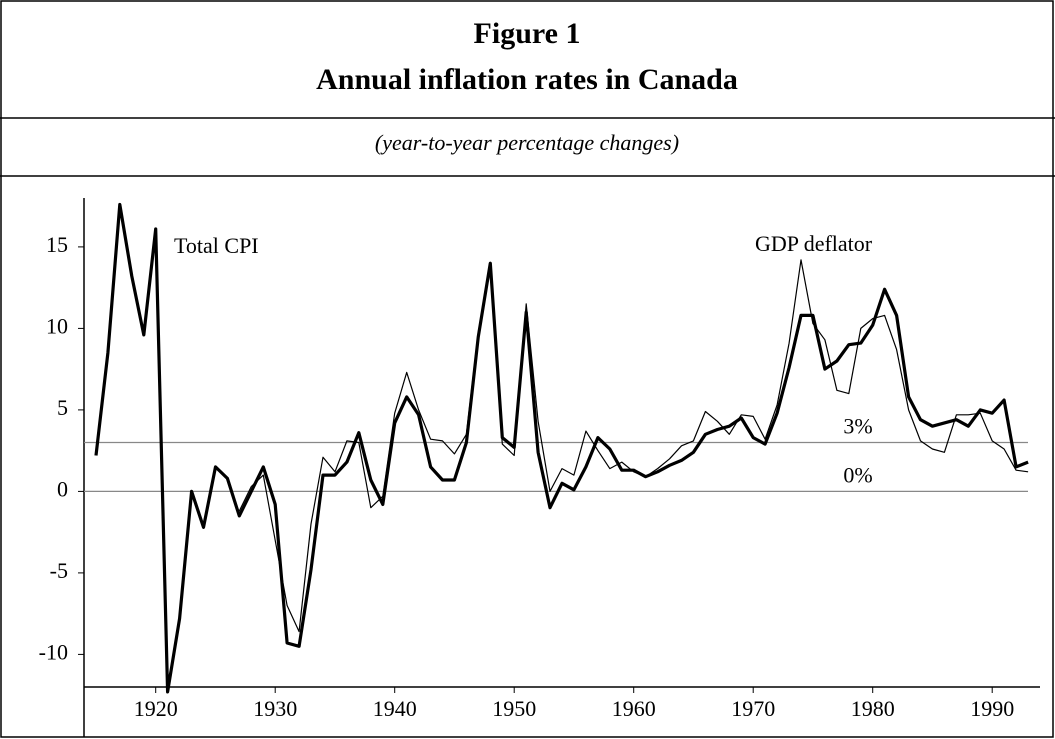 The width and height of the screenshot is (1055, 739). What do you see at coordinates (527, 79) in the screenshot?
I see `chart-subtitle: Annual inflation rates in Canada` at bounding box center [527, 79].